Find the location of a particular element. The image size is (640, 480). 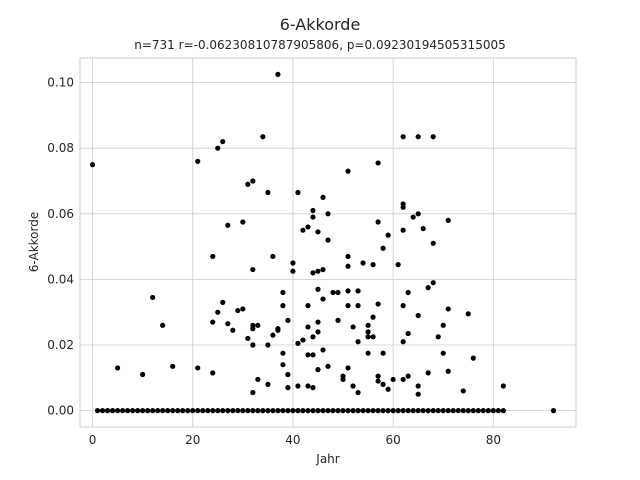

x-tick-label: 20 is located at coordinates (192, 440).